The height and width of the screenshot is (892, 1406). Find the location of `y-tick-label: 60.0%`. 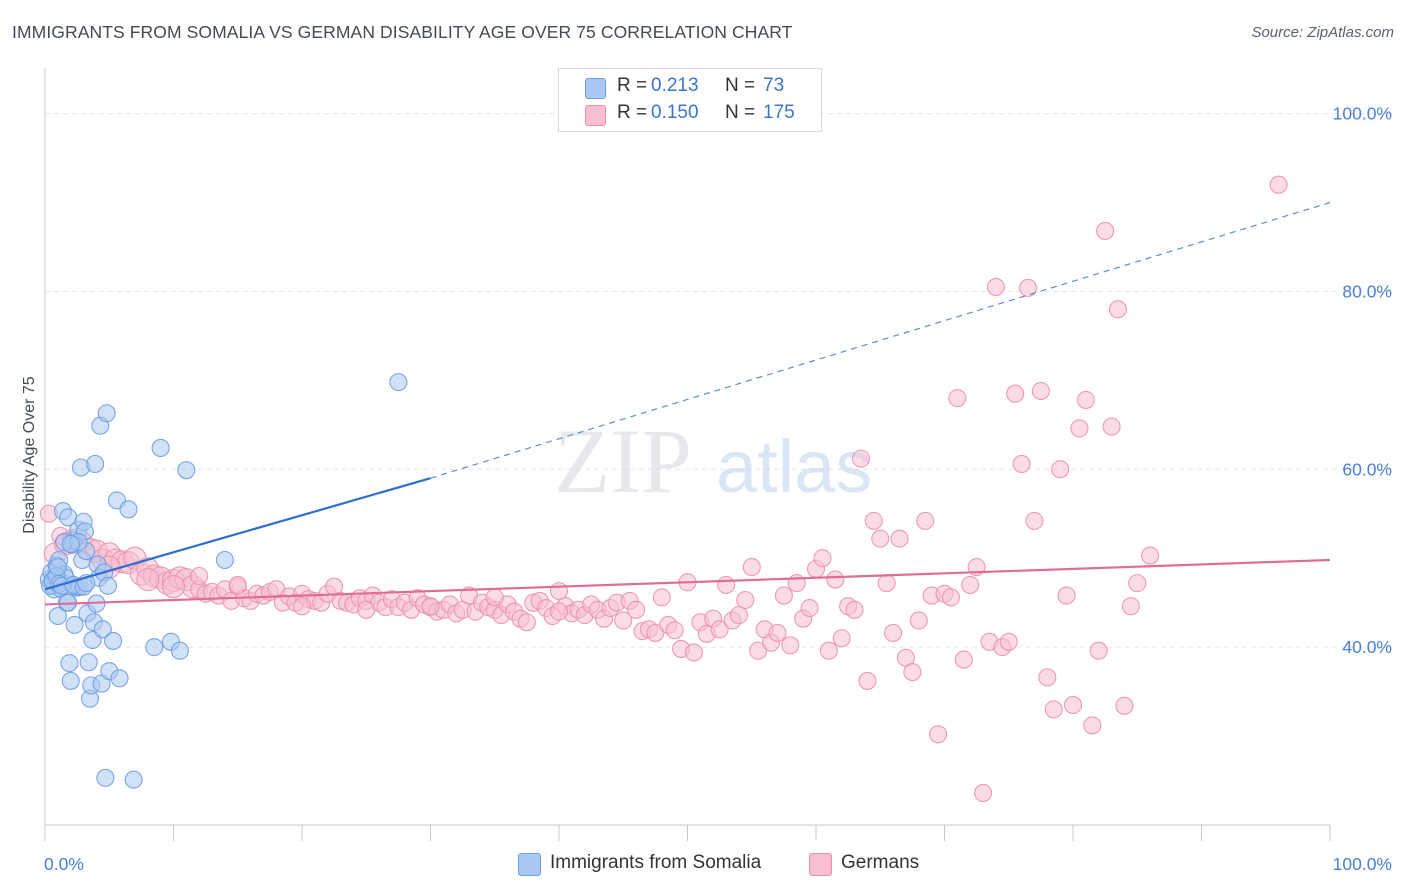

y-tick-label: 60.0% is located at coordinates (1367, 469).